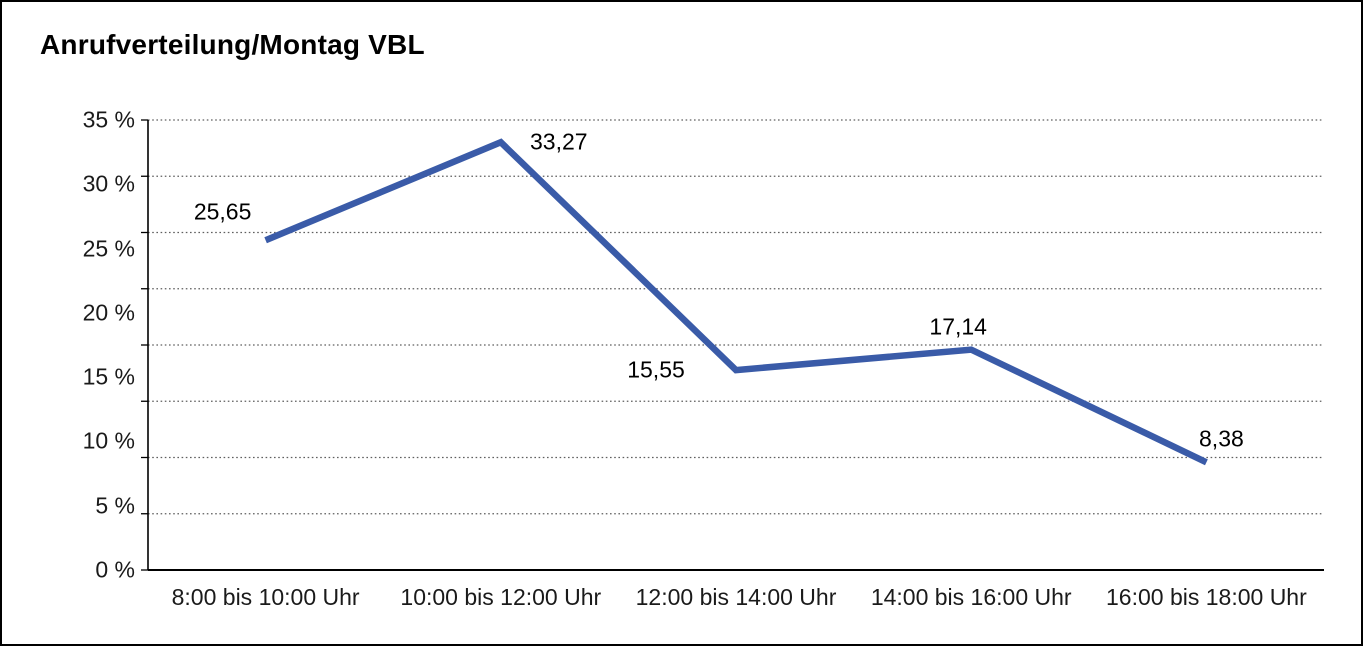  I want to click on data-point-label: 15,55, so click(656, 369).